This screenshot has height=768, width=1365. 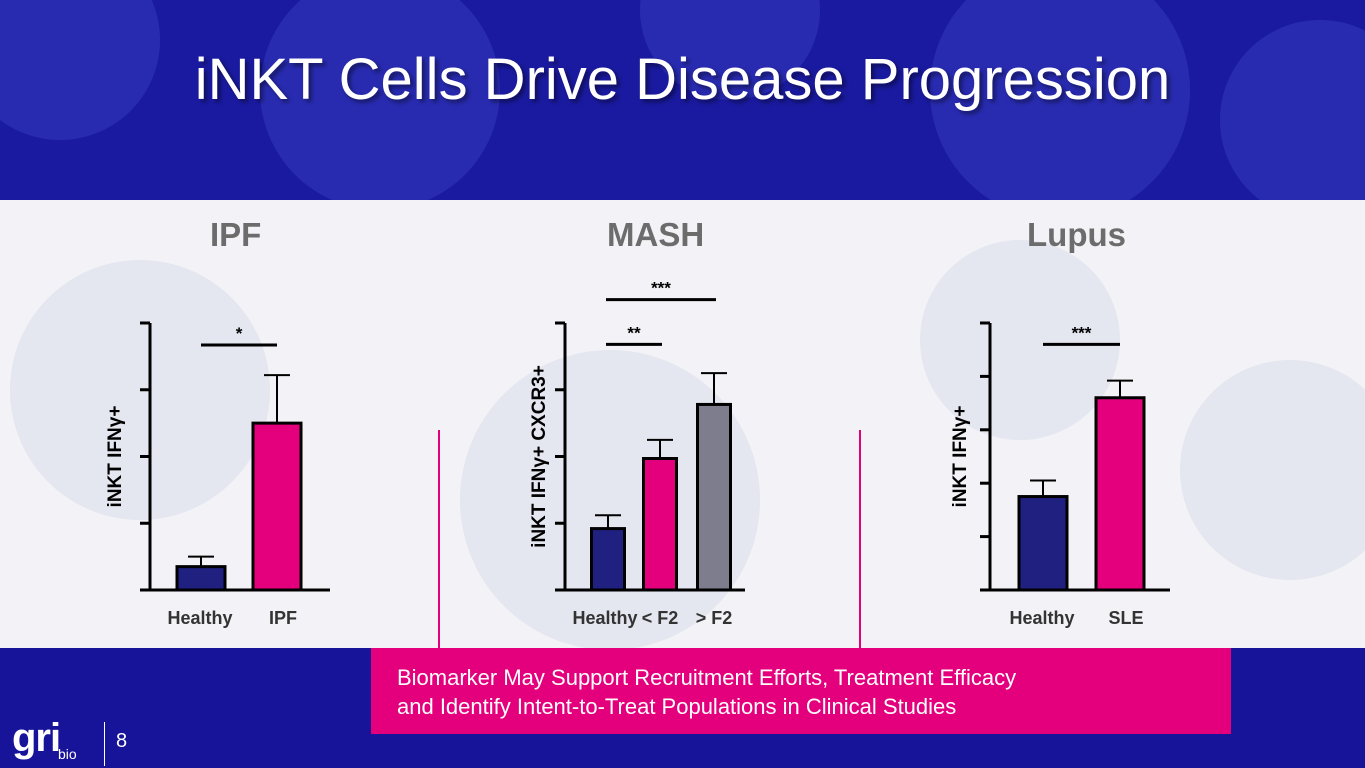 I want to click on logo-separator, so click(x=104, y=744).